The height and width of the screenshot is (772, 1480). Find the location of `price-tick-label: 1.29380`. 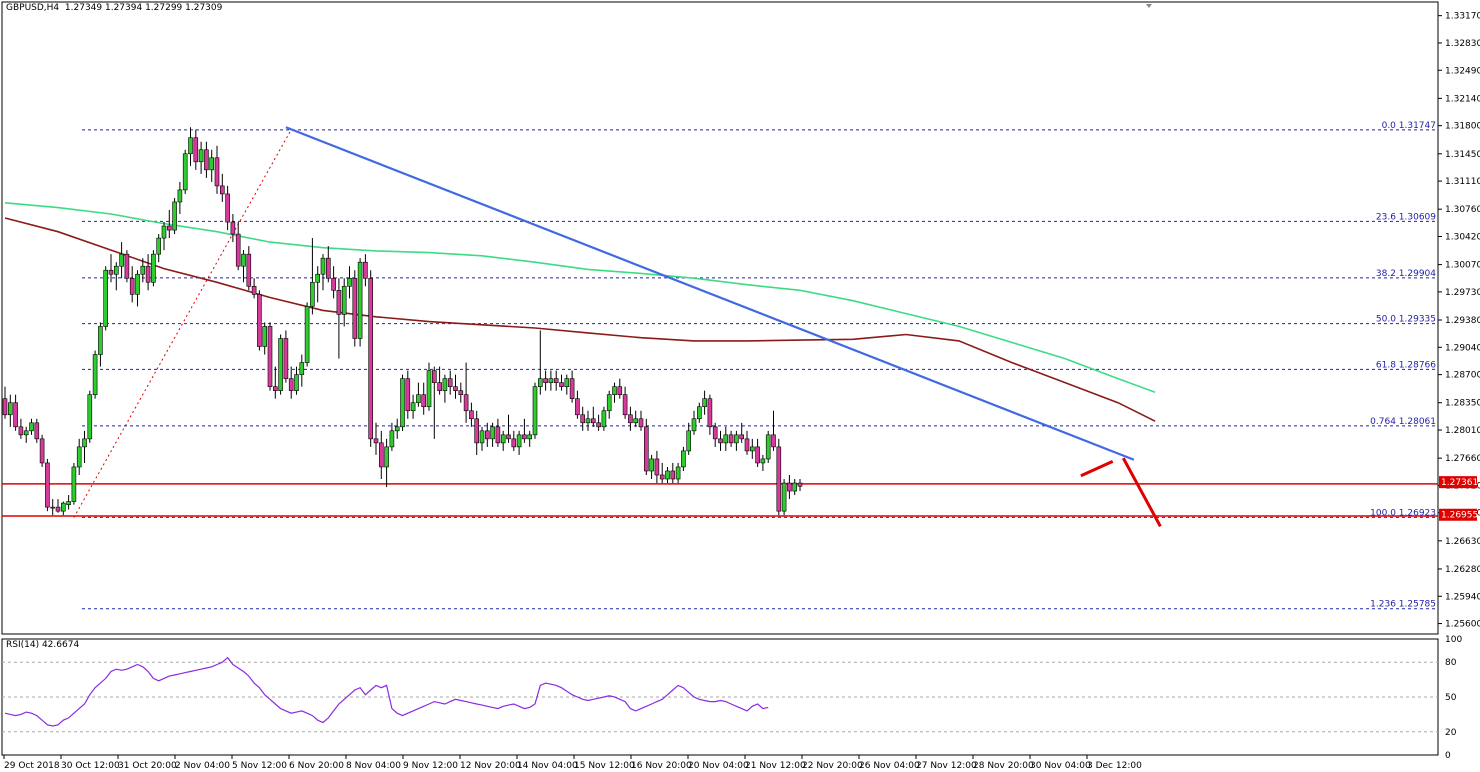

price-tick-label: 1.29380 is located at coordinates (1462, 321).